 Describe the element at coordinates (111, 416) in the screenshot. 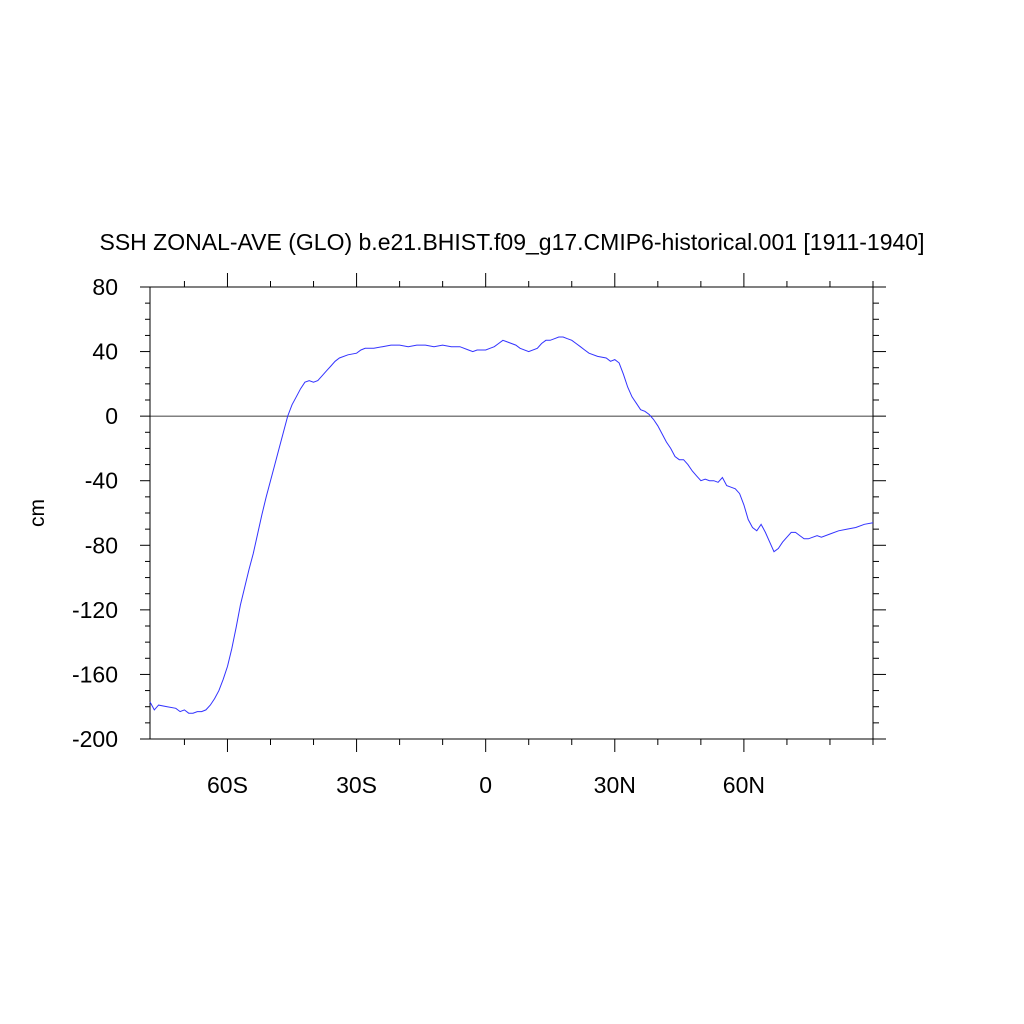

I see `y-tick-label: 0` at that location.